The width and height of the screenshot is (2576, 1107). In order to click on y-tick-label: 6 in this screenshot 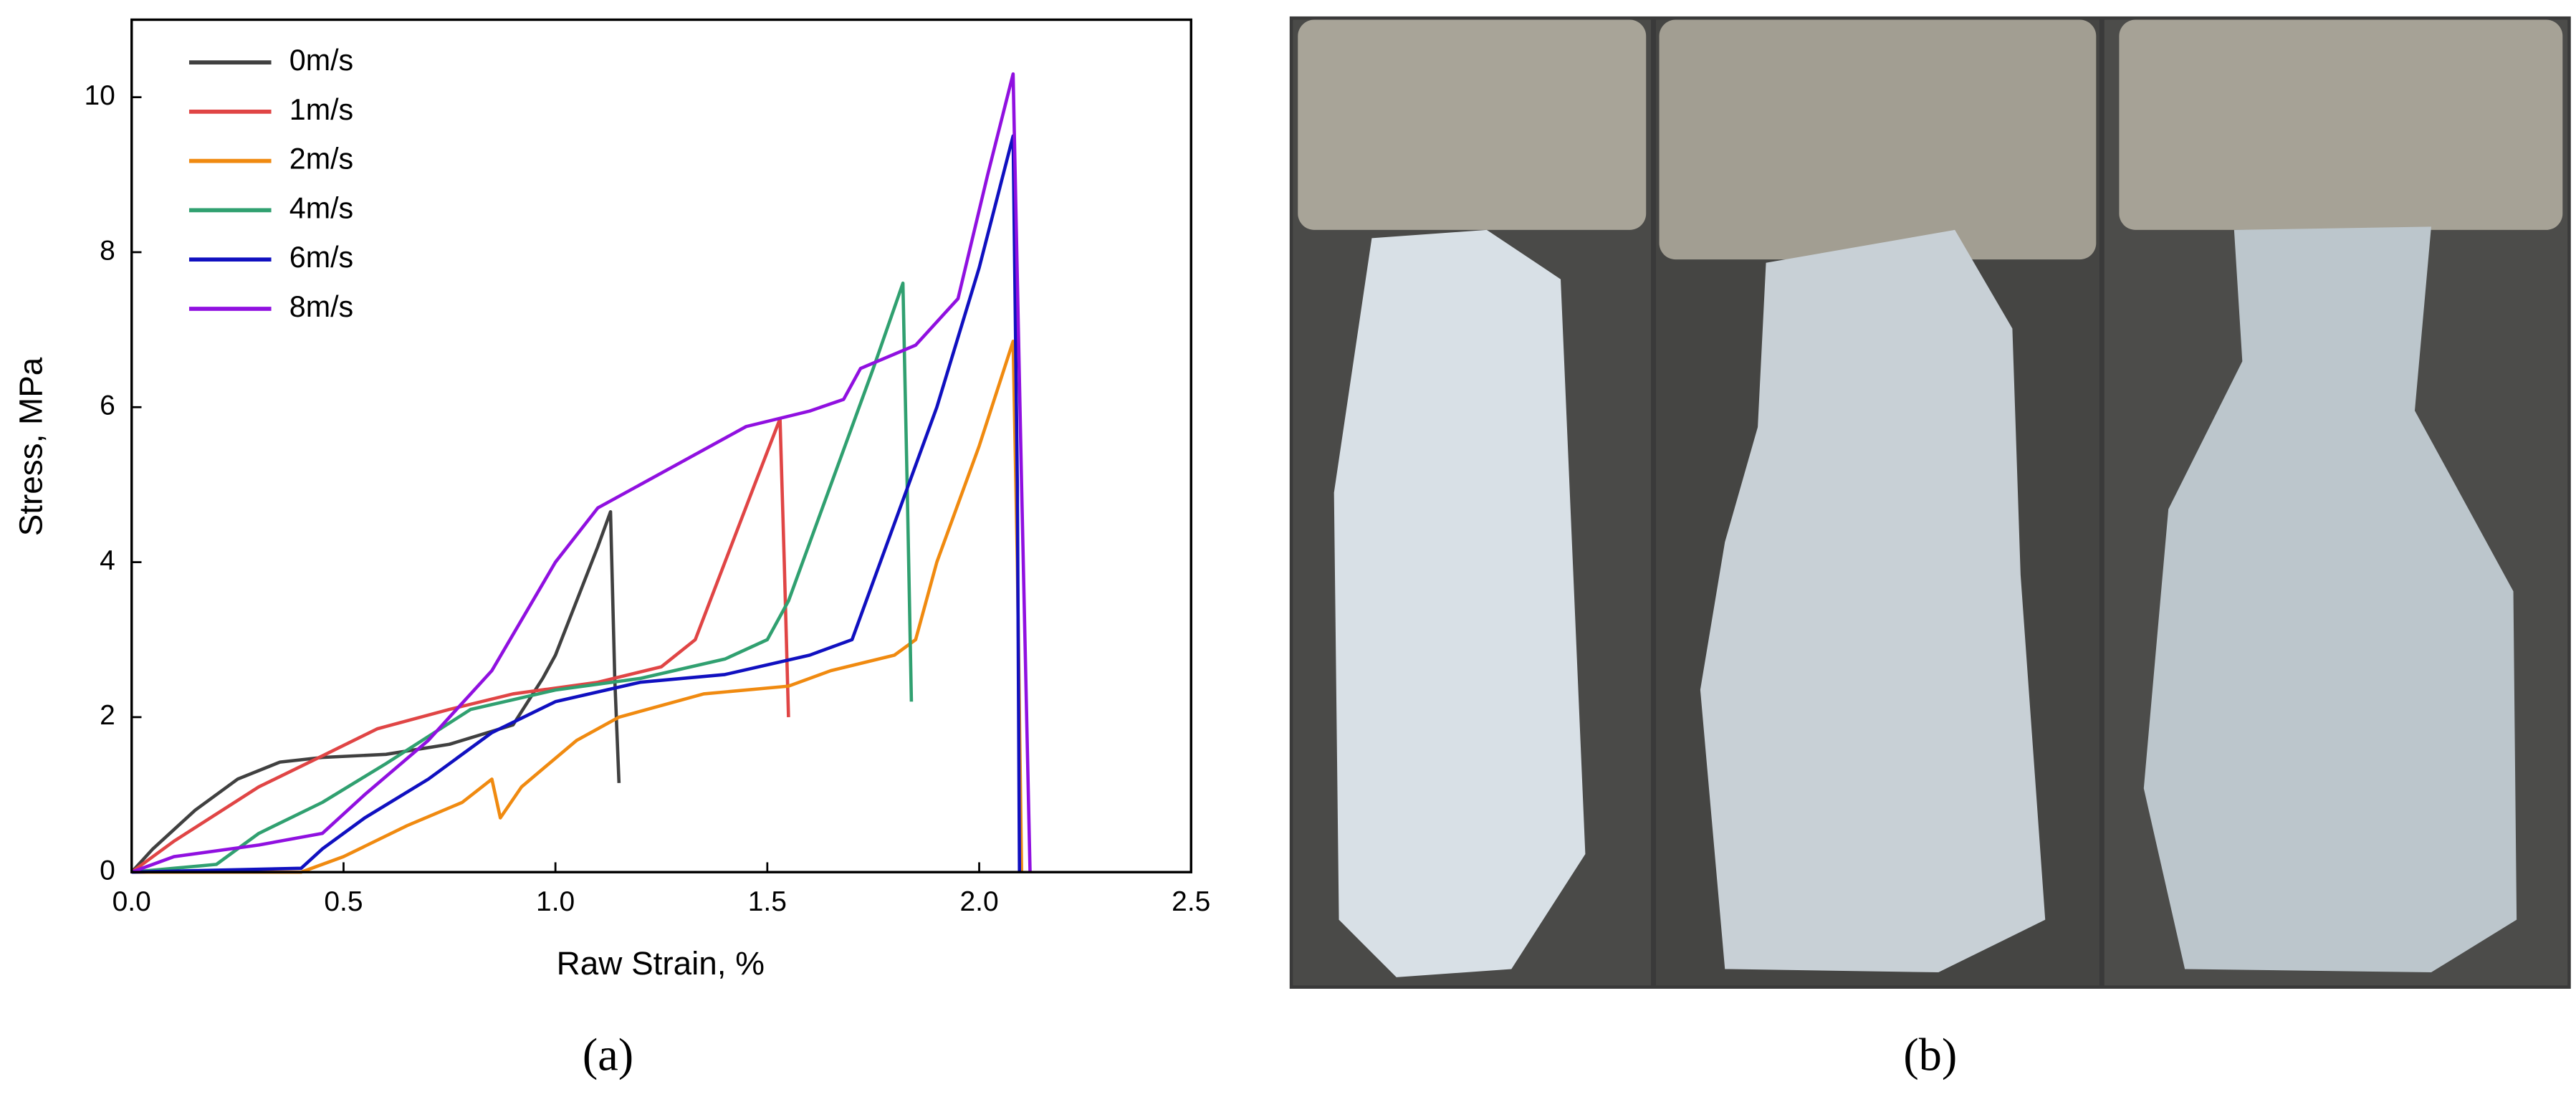, I will do `click(107, 405)`.